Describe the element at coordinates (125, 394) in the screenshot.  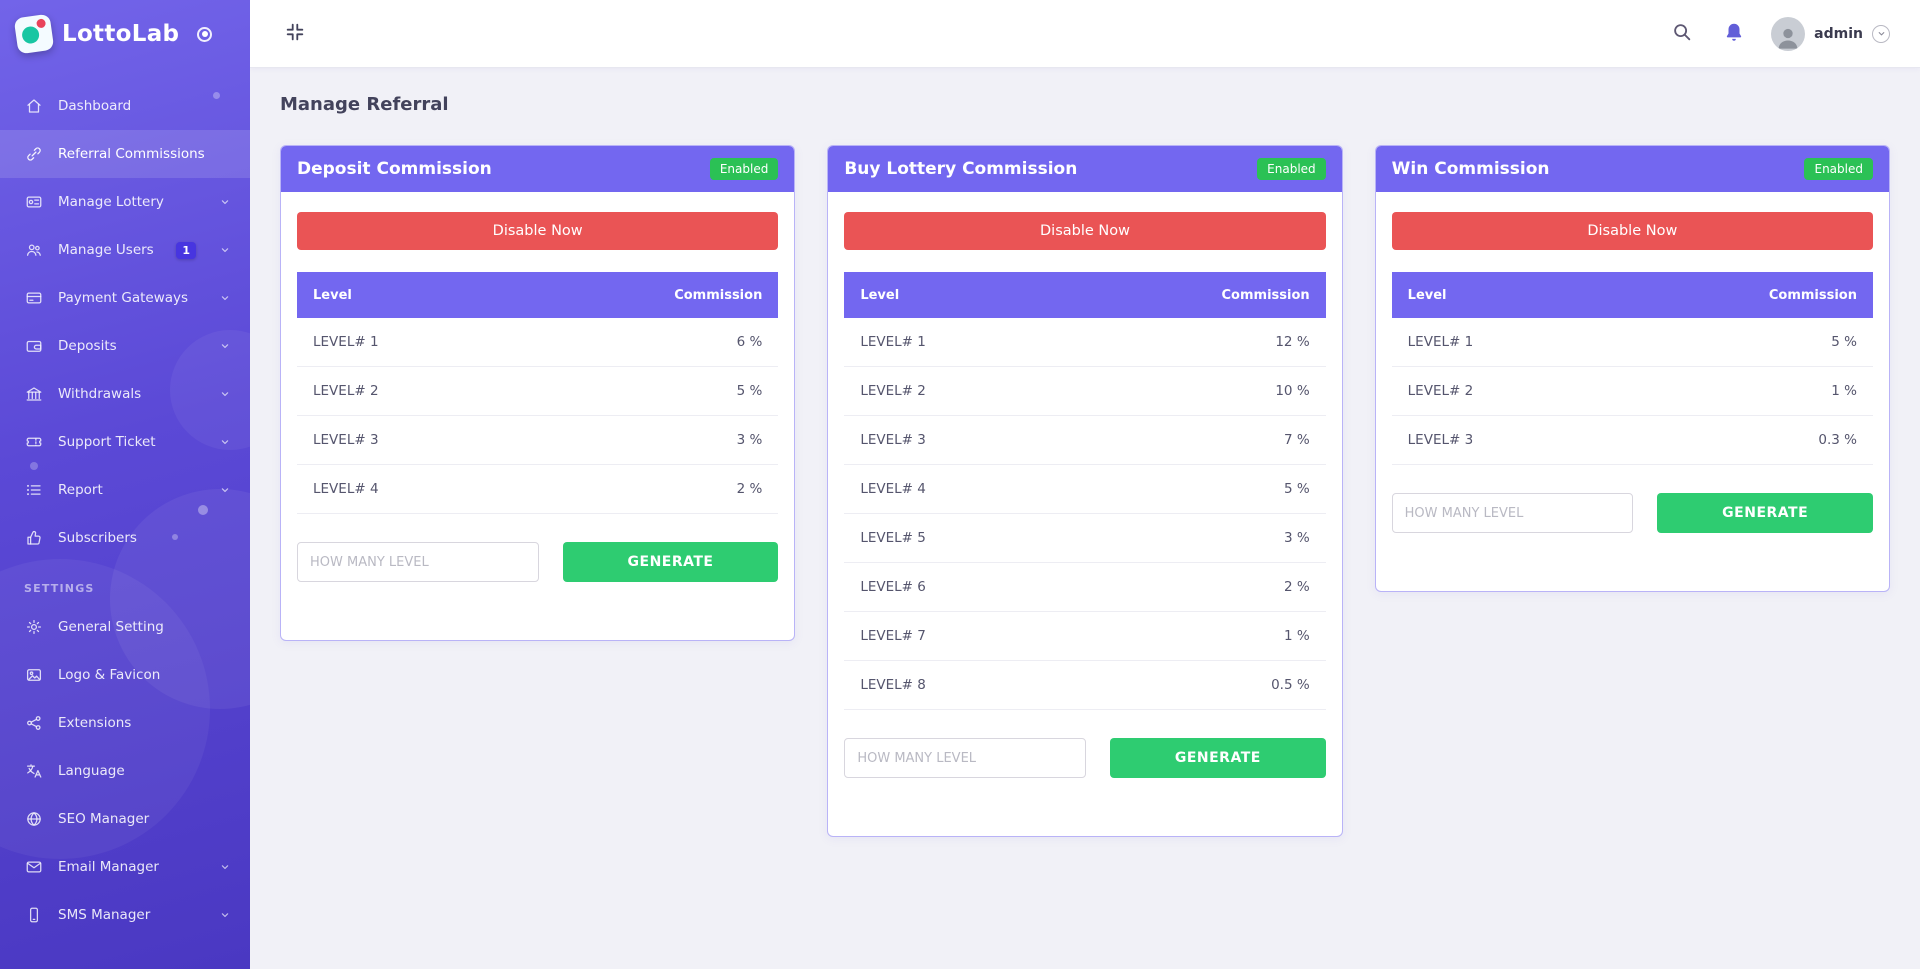
I see `sidebar-item-withdrawals: Withdrawals` at that location.